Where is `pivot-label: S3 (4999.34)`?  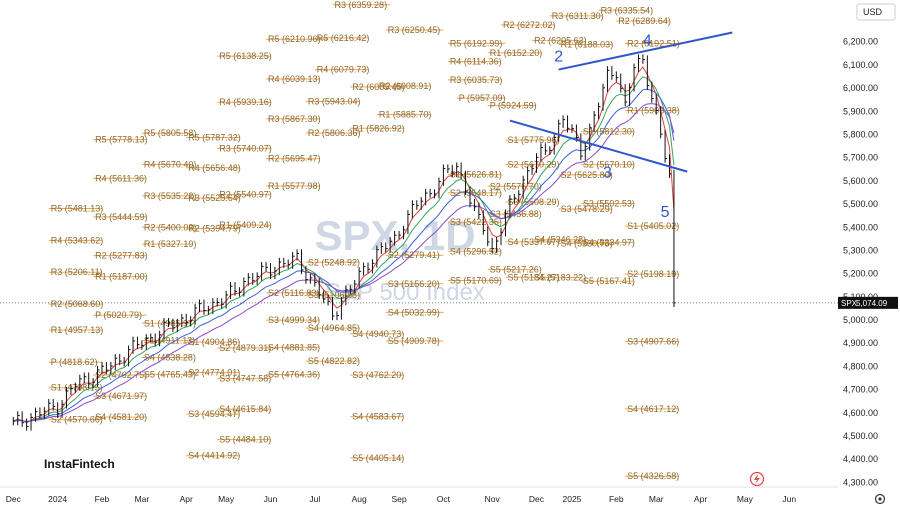
pivot-label: S3 (4999.34) is located at coordinates (294, 320).